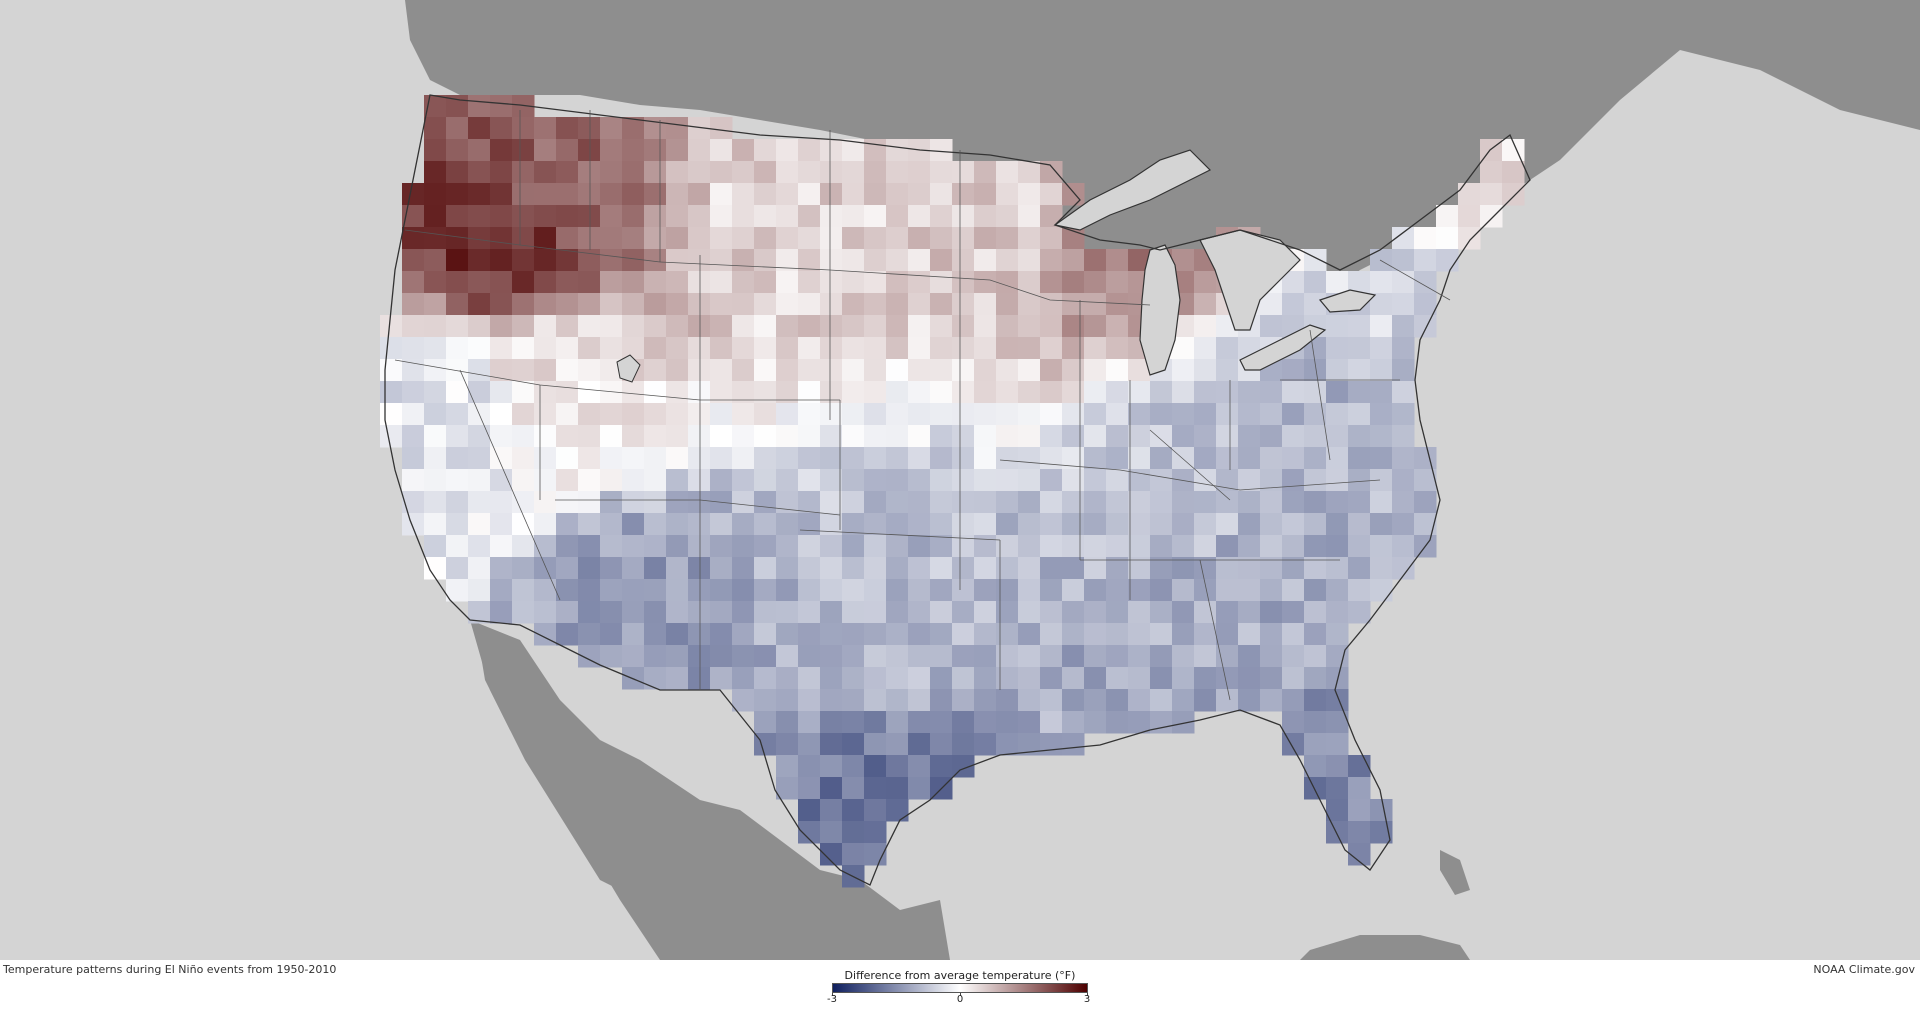  I want to click on cuba-island, so click(1385, 947).